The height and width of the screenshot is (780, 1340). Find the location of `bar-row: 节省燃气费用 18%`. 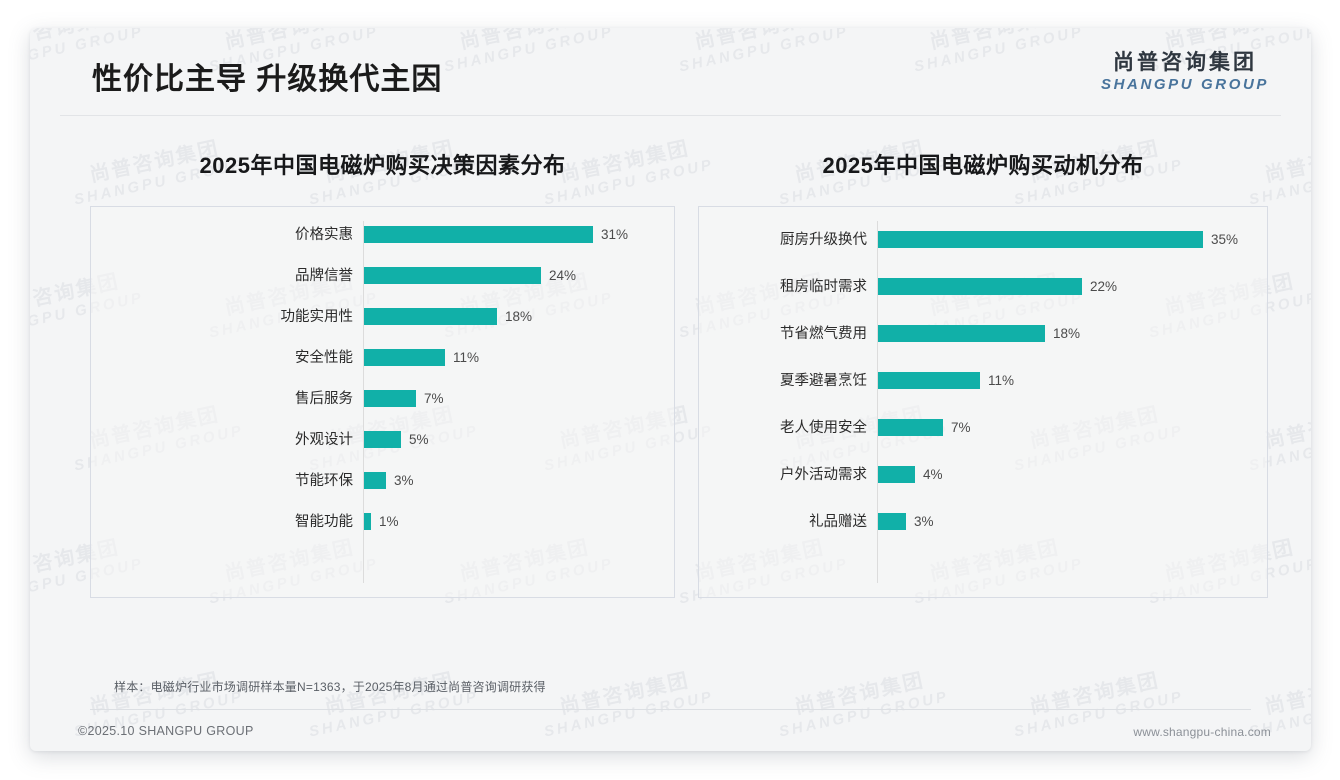

bar-row: 节省燃气费用 18% is located at coordinates (983, 334).